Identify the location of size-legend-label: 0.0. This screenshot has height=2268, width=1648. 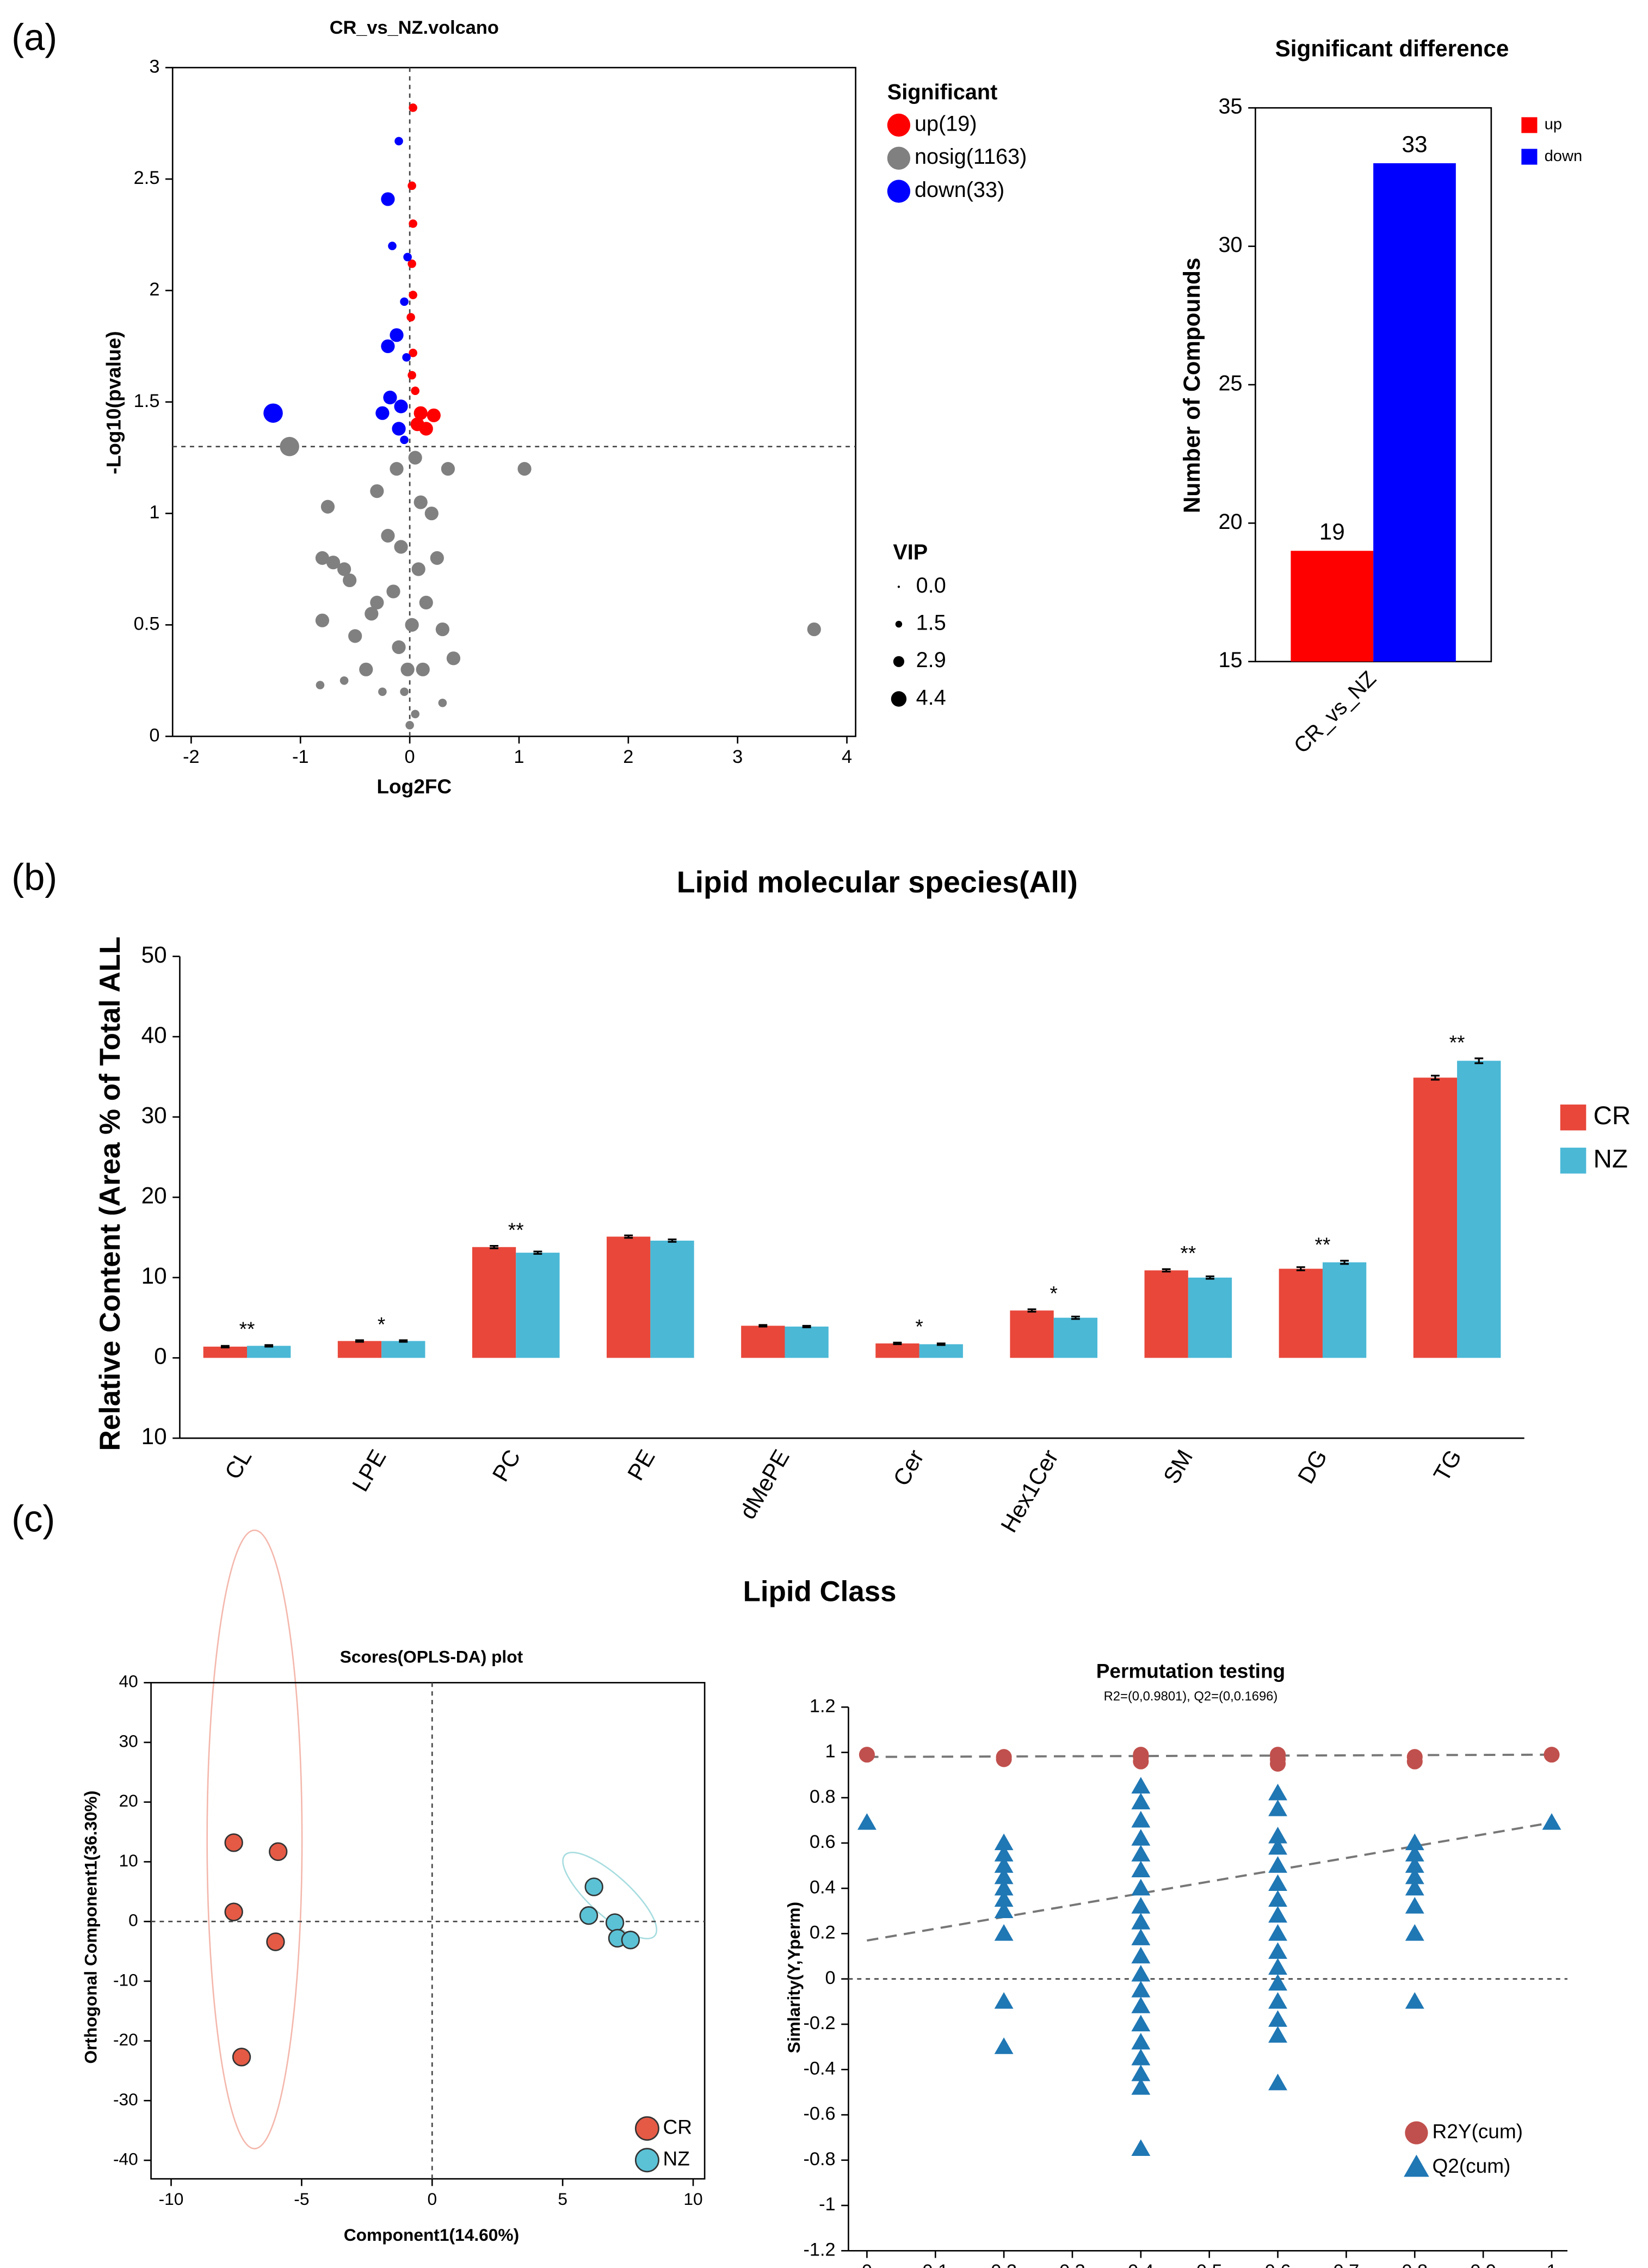
(931, 585).